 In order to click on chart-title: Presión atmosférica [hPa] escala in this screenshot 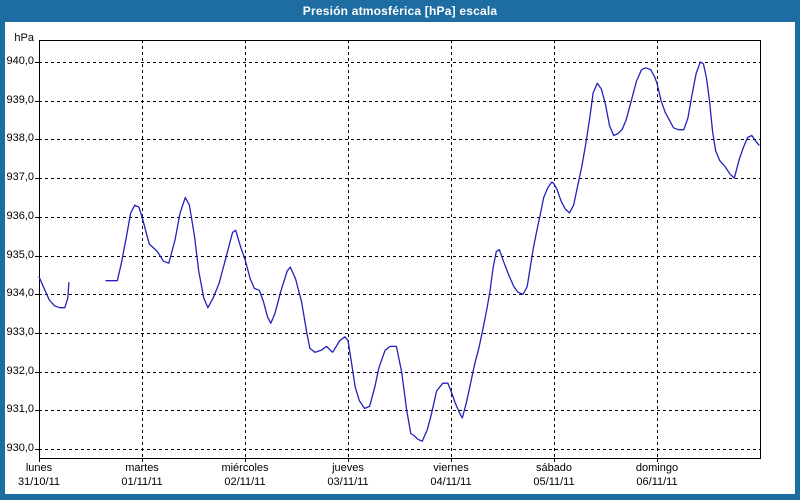, I will do `click(400, 11)`.